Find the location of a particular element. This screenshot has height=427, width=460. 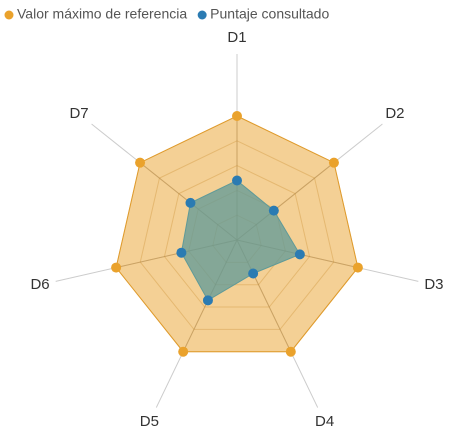

axis-label: D4 is located at coordinates (324, 420).